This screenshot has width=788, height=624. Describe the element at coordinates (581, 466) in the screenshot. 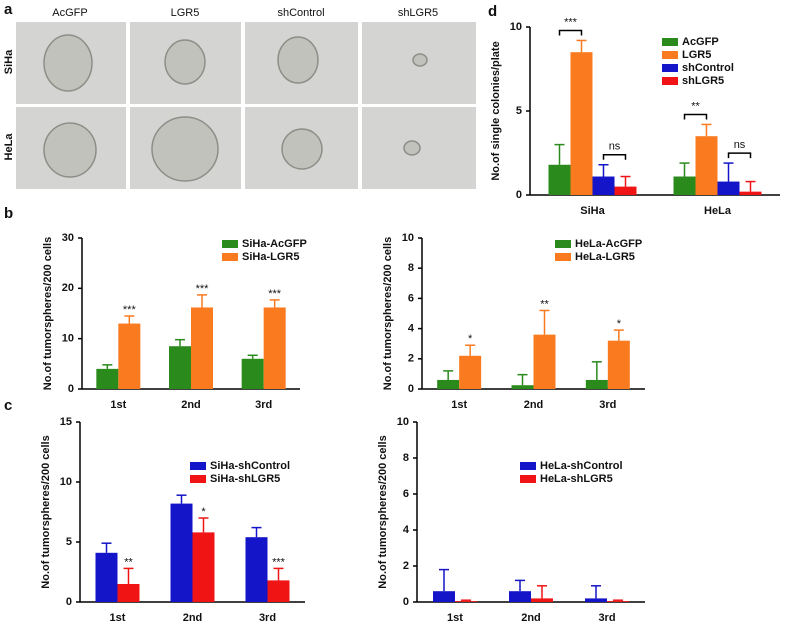

I see `legend-label: HeLa-shControl` at that location.